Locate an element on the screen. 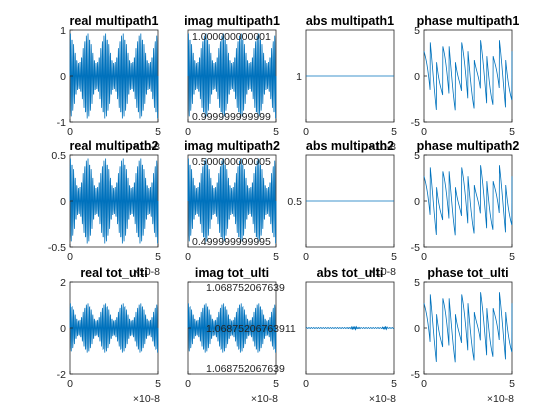 The width and height of the screenshot is (560, 420). subplot-title: phase multipath1 is located at coordinates (468, 21).